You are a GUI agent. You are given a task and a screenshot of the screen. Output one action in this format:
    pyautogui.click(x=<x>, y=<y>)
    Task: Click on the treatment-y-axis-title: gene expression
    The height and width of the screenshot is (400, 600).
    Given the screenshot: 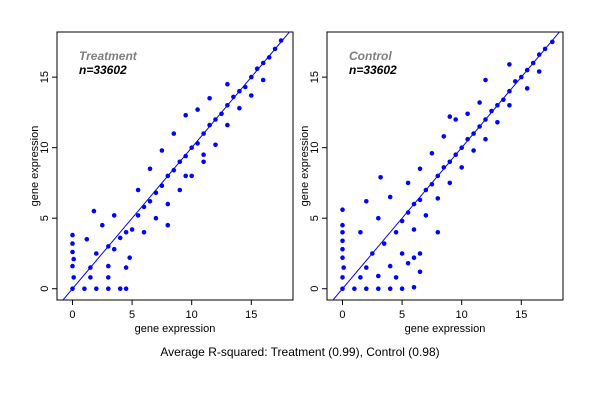 What is the action you would take?
    pyautogui.click(x=35, y=166)
    